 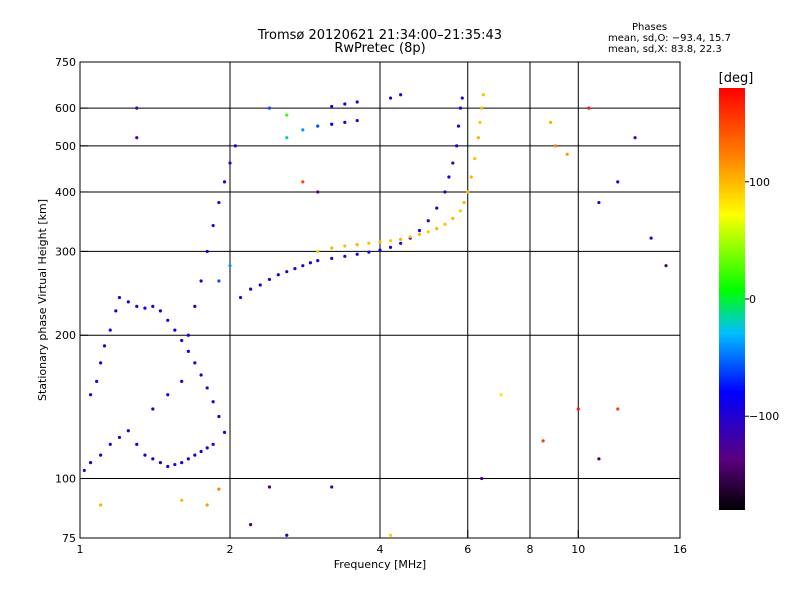 What do you see at coordinates (380, 564) in the screenshot?
I see `x-axis-label: Frequency [MHz]` at bounding box center [380, 564].